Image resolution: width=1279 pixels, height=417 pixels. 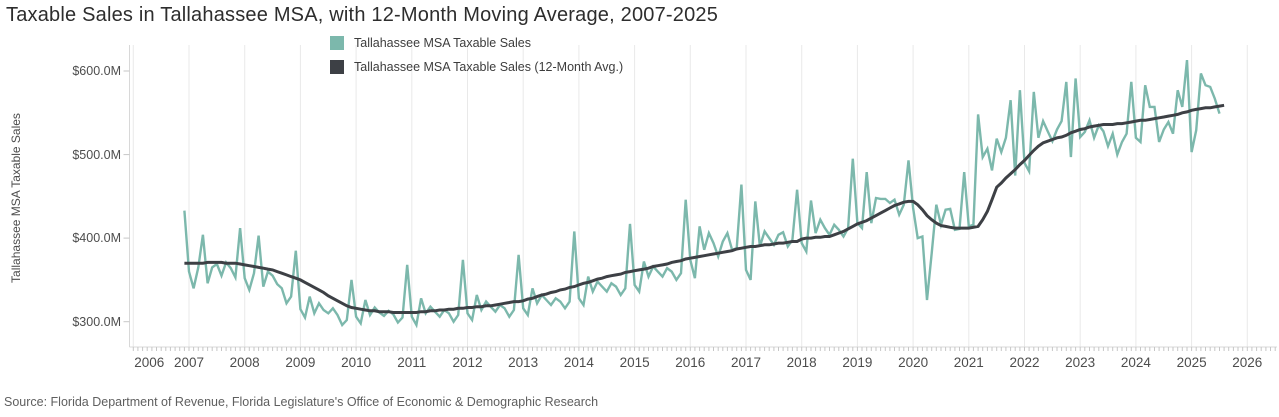 What do you see at coordinates (442, 43) in the screenshot?
I see `legend-label-taxable-sales: Tallahassee MSA Taxable Sales` at bounding box center [442, 43].